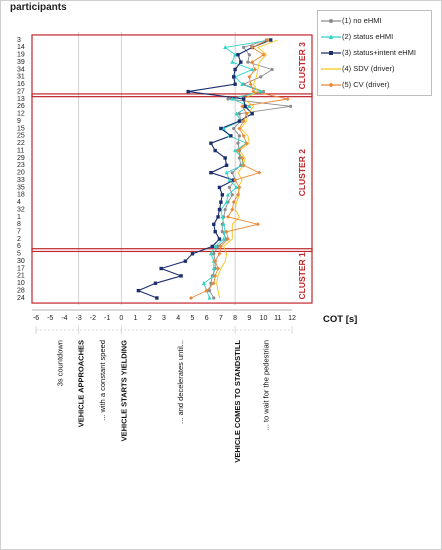 The width and height of the screenshot is (442, 550). Describe the element at coordinates (368, 36) in the screenshot. I see `legend-label: (2) status eHMI` at that location.